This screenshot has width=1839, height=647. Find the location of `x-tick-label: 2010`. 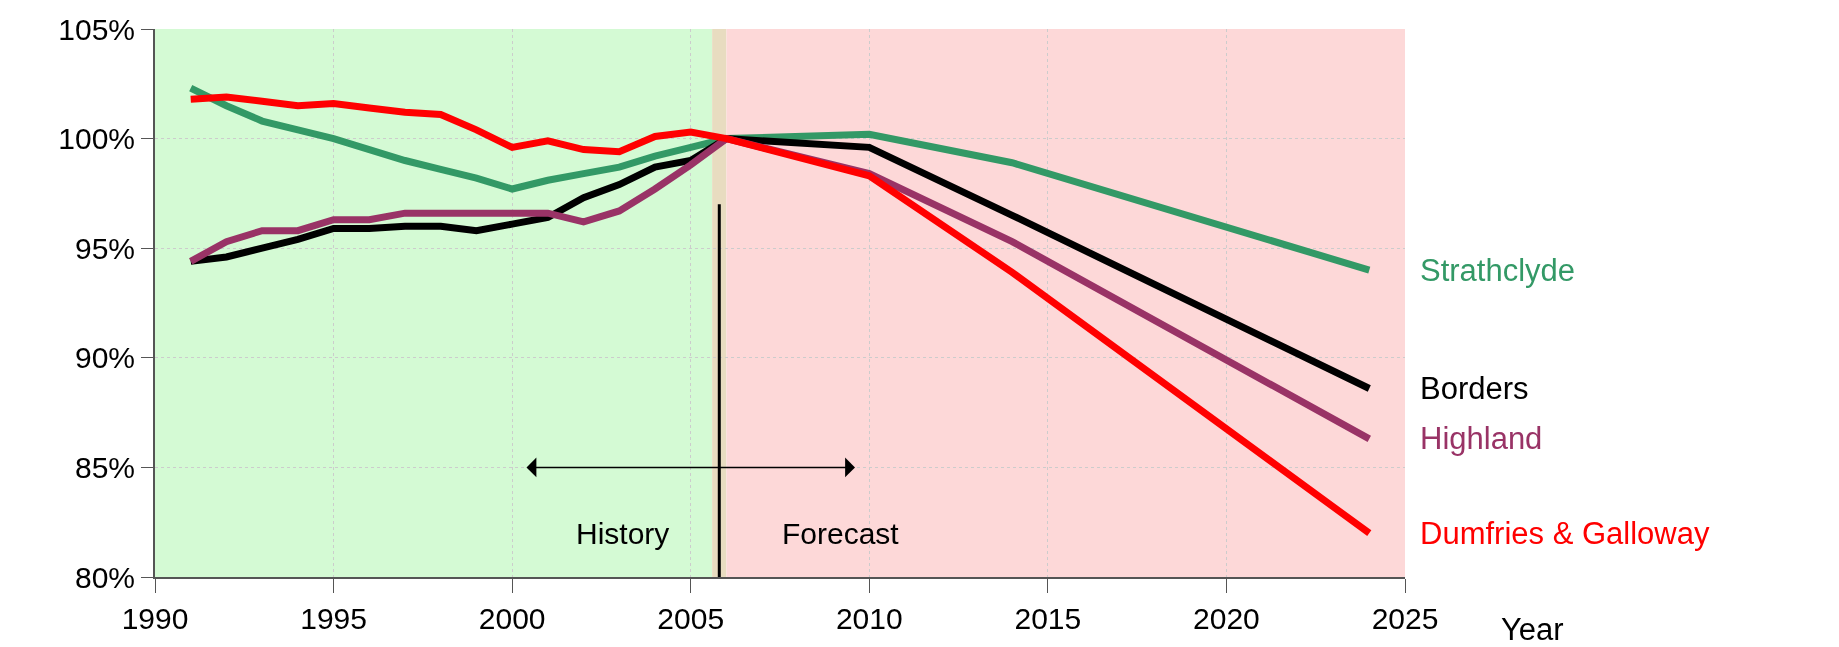

x-tick-label: 2010 is located at coordinates (869, 618).